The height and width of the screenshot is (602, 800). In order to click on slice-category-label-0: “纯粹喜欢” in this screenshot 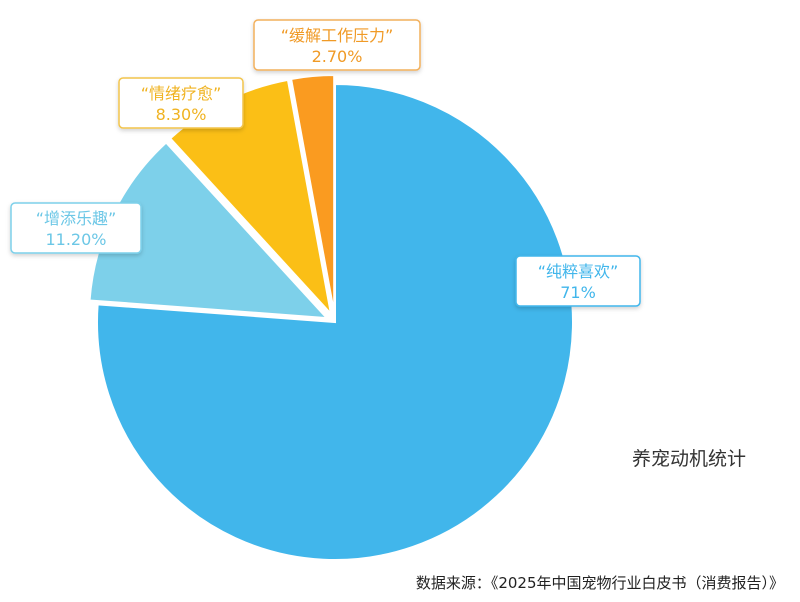, I will do `click(578, 271)`.